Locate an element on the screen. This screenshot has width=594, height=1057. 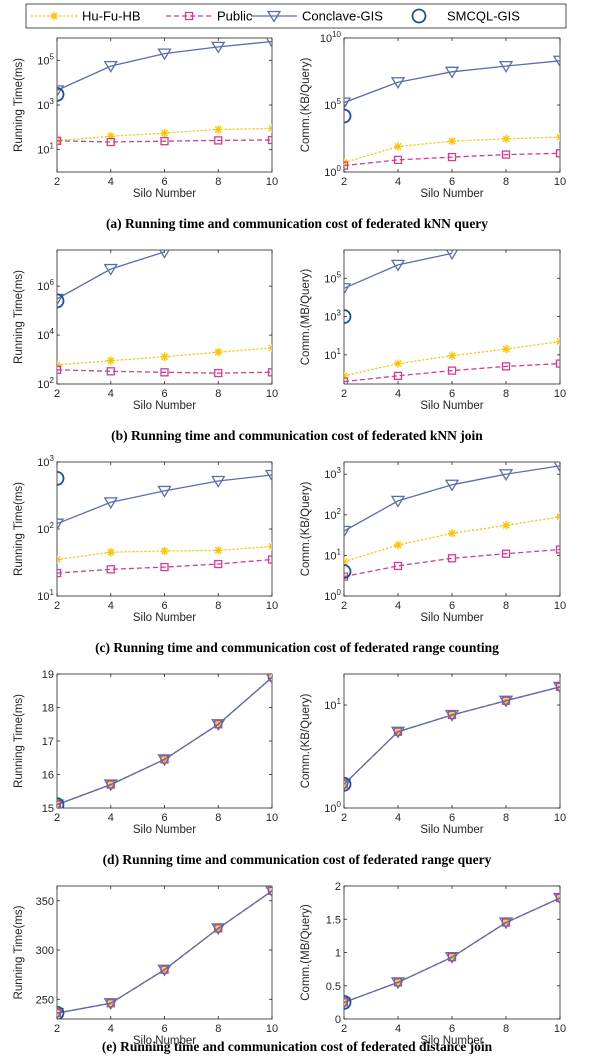
legend-label: Conclave-GIS is located at coordinates (342, 16).